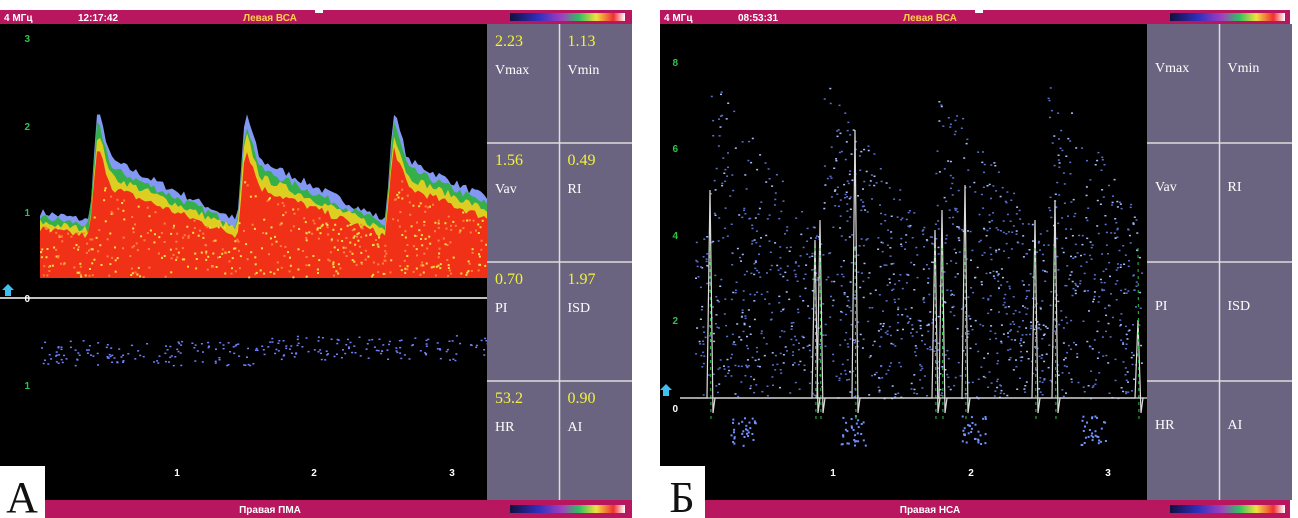 This screenshot has width=1298, height=518. Describe the element at coordinates (675, 409) in the screenshot. I see `y-axis-label: 0` at that location.